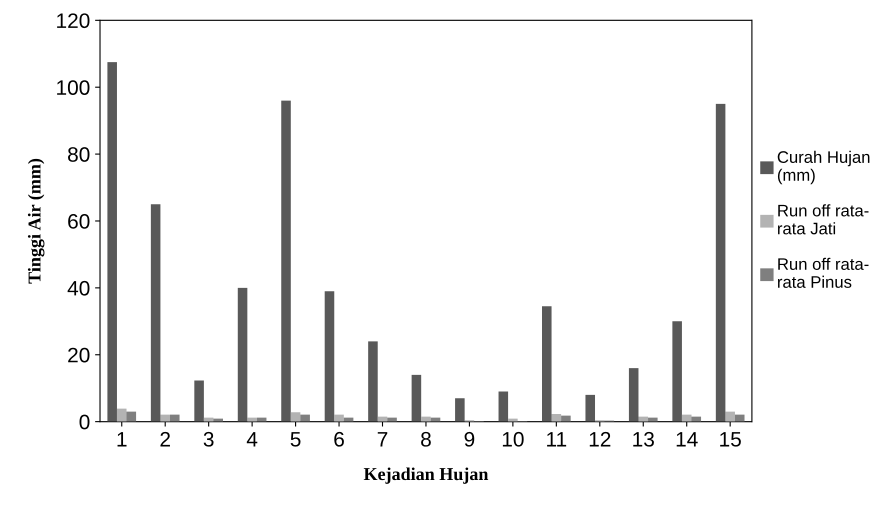  I want to click on y-tick-label: 120, so click(73, 20).